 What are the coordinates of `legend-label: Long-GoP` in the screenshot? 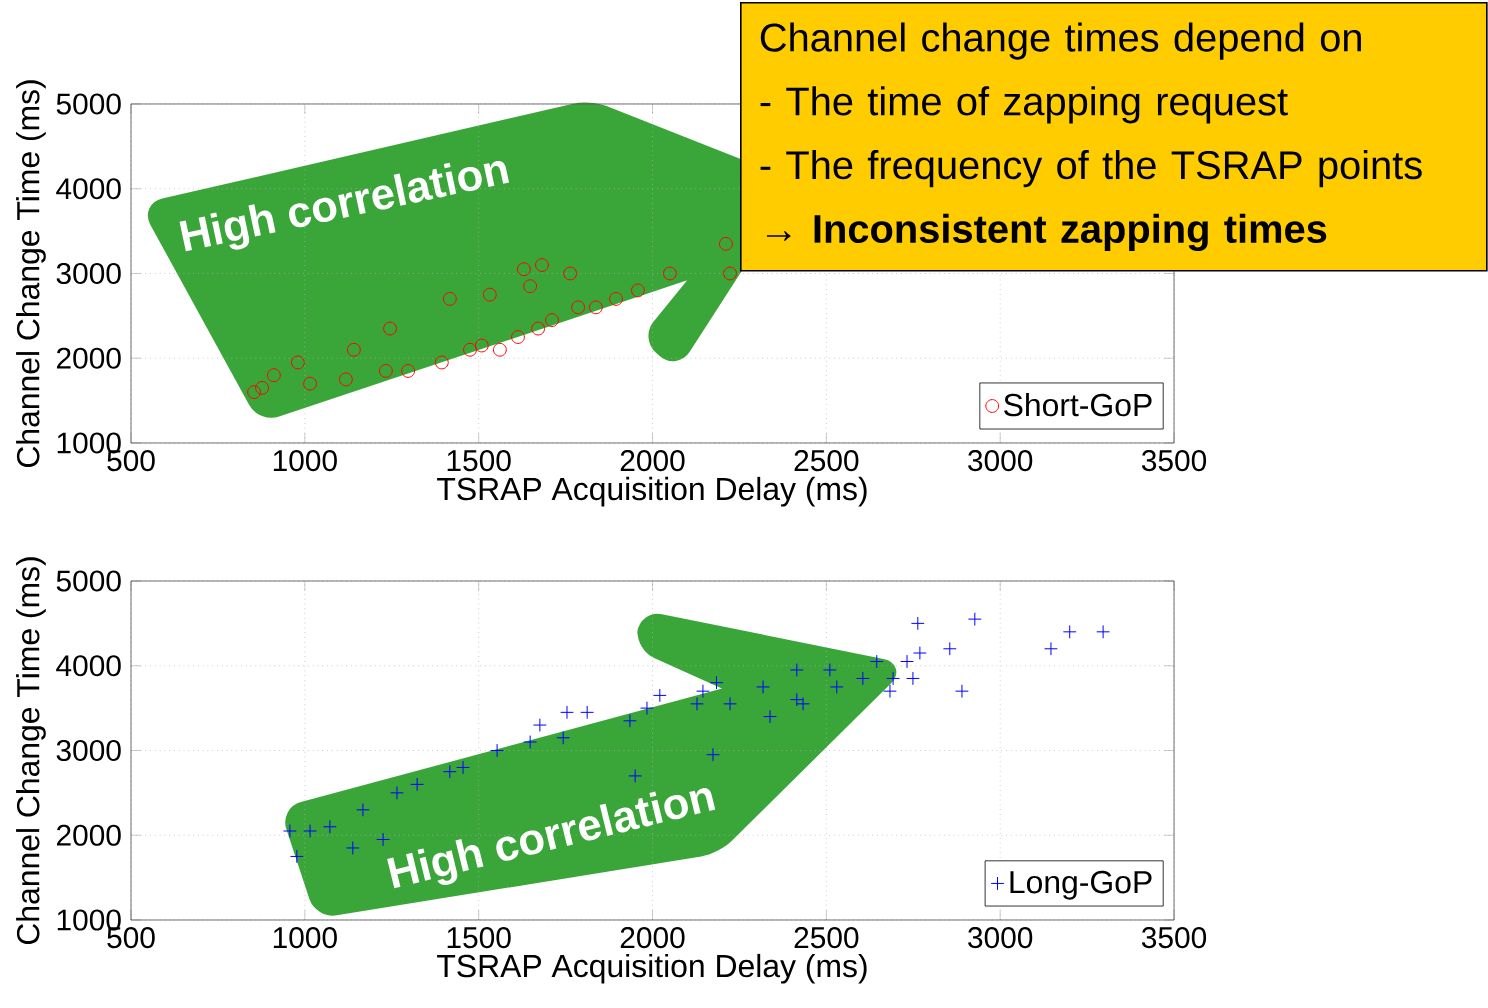 It's located at (1081, 885).